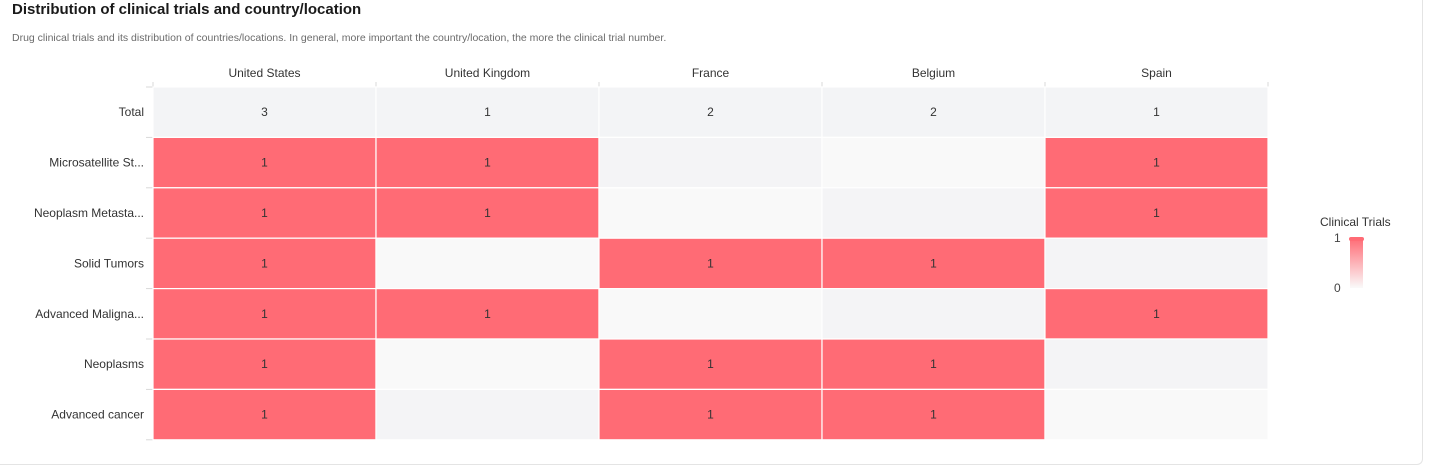  I want to click on row-label: Solid Tumors, so click(109, 263).